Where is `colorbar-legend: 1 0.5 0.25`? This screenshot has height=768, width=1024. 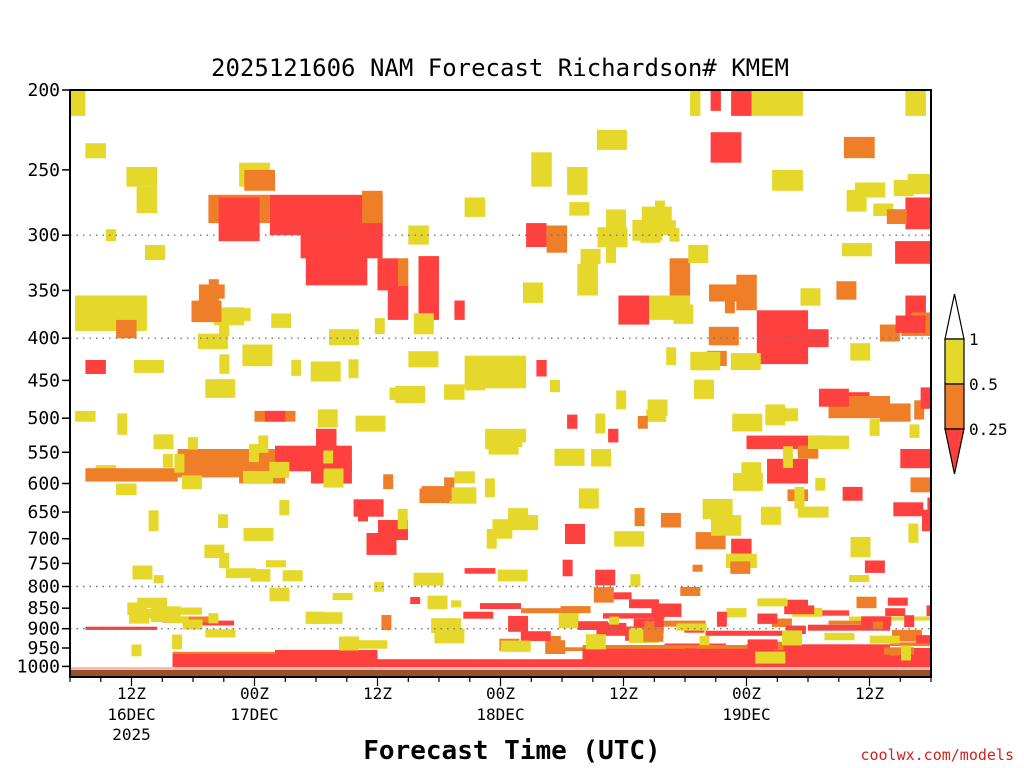
colorbar-legend: 1 0.5 0.25 is located at coordinates (976, 384).